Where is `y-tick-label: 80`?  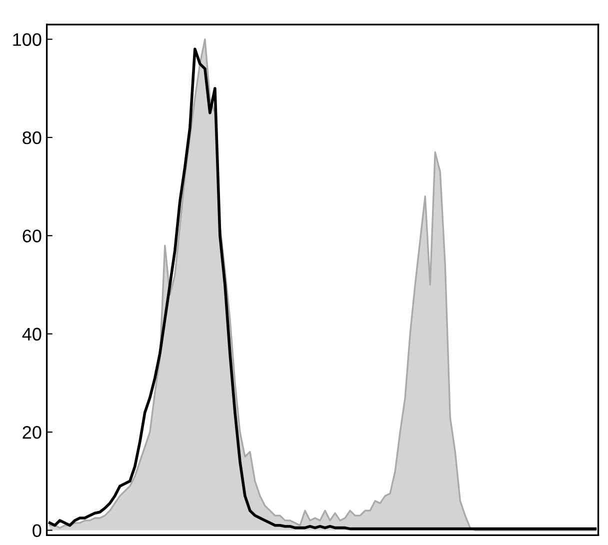 y-tick-label: 80 is located at coordinates (32, 137).